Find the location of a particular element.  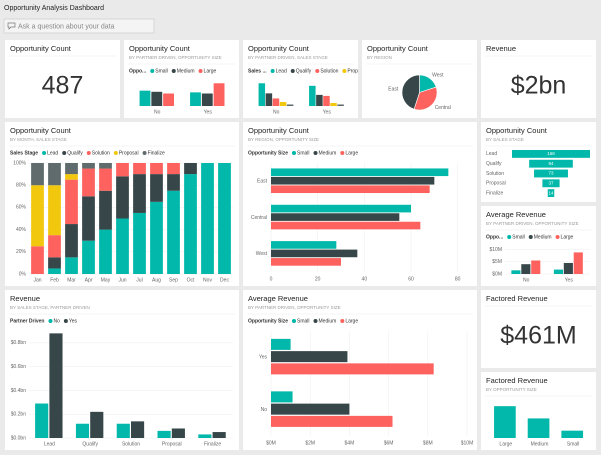

stage-label: Qualify is located at coordinates (494, 164).